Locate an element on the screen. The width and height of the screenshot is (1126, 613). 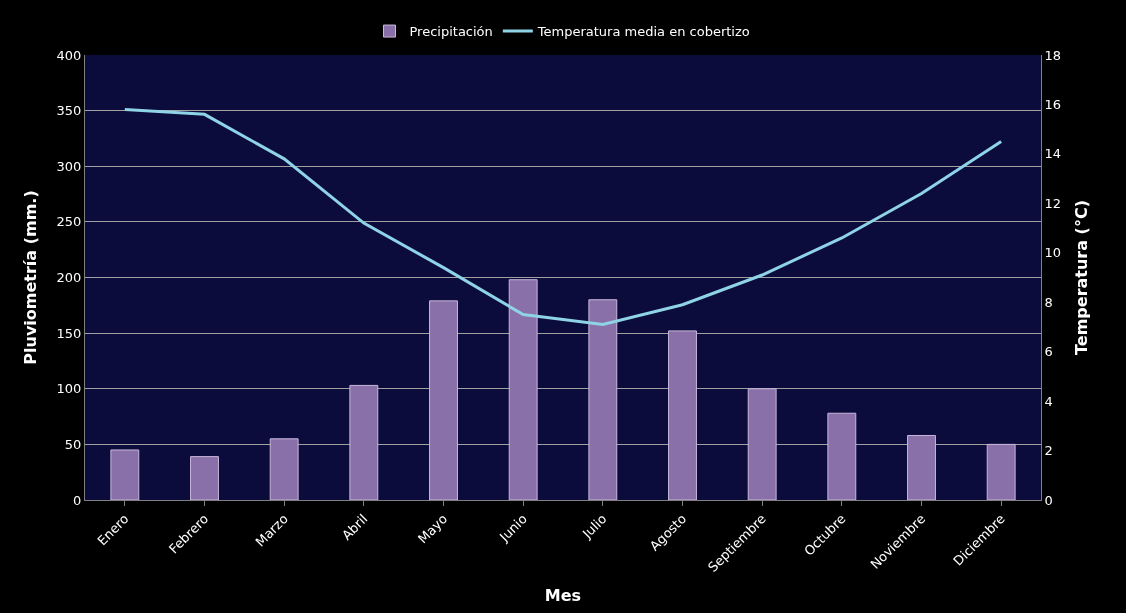
legend-label: Temperatura media en cobertizo is located at coordinates (643, 32).